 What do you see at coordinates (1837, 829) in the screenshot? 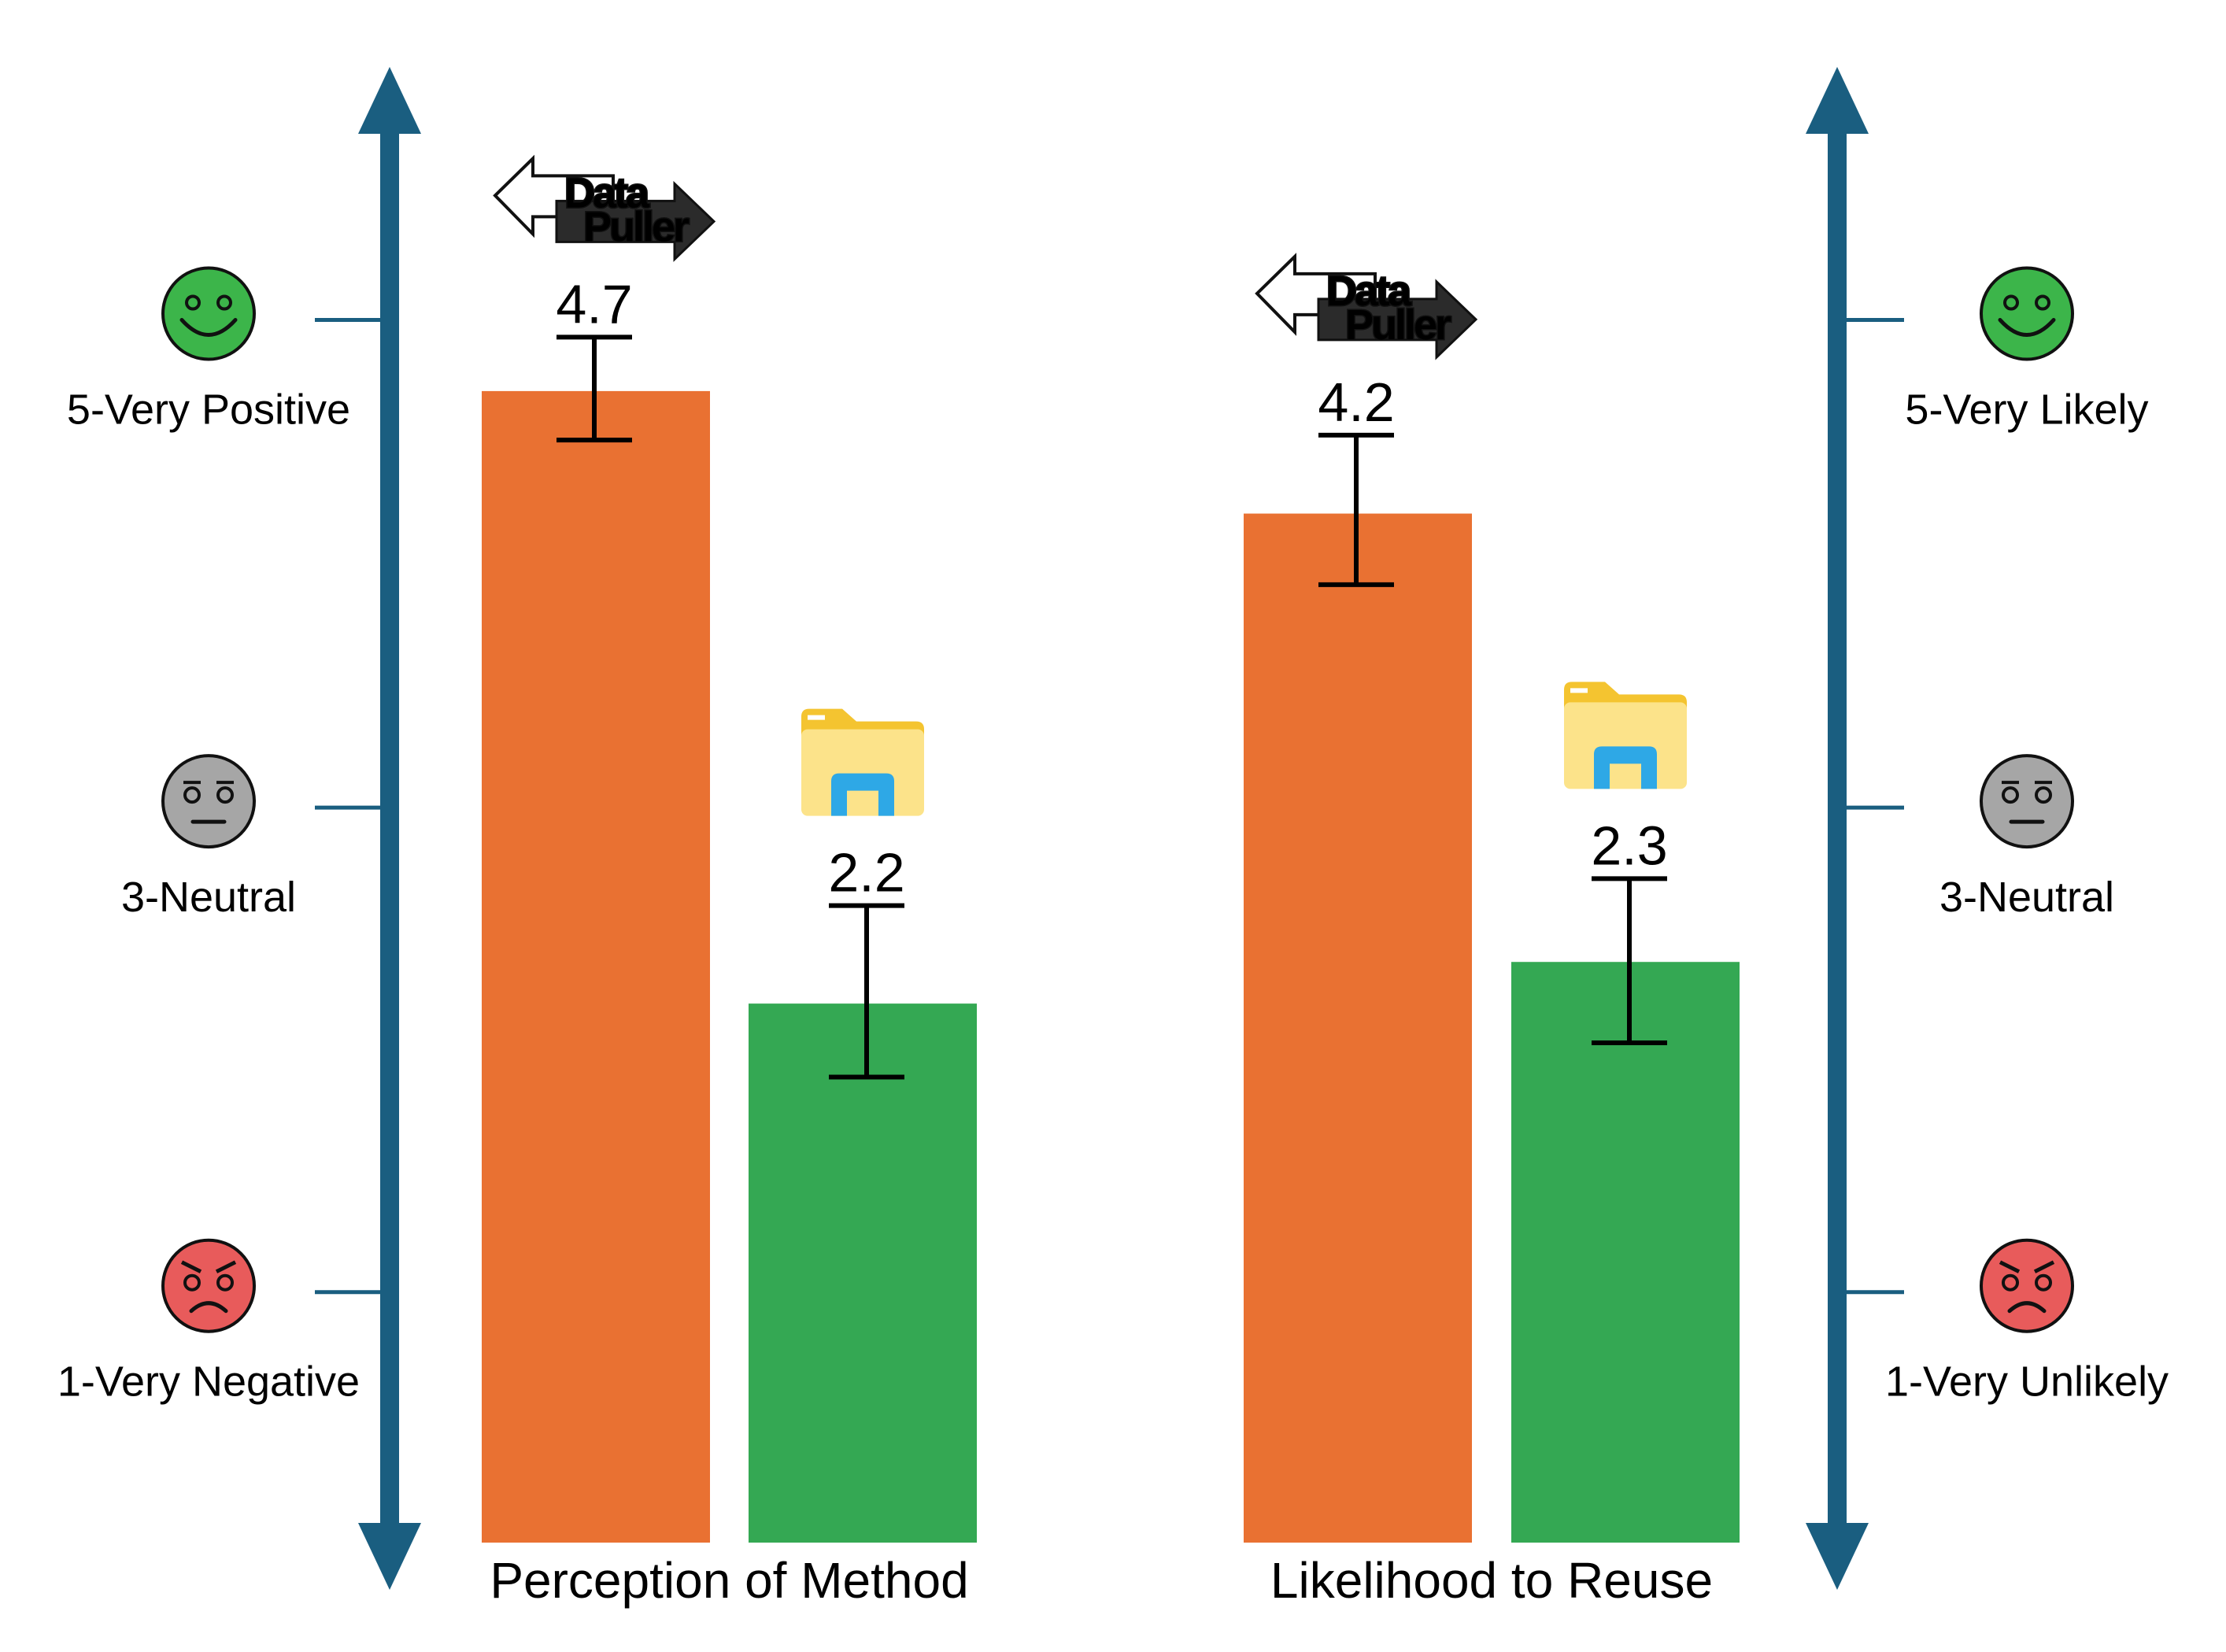
I see `right-axis-line` at bounding box center [1837, 829].